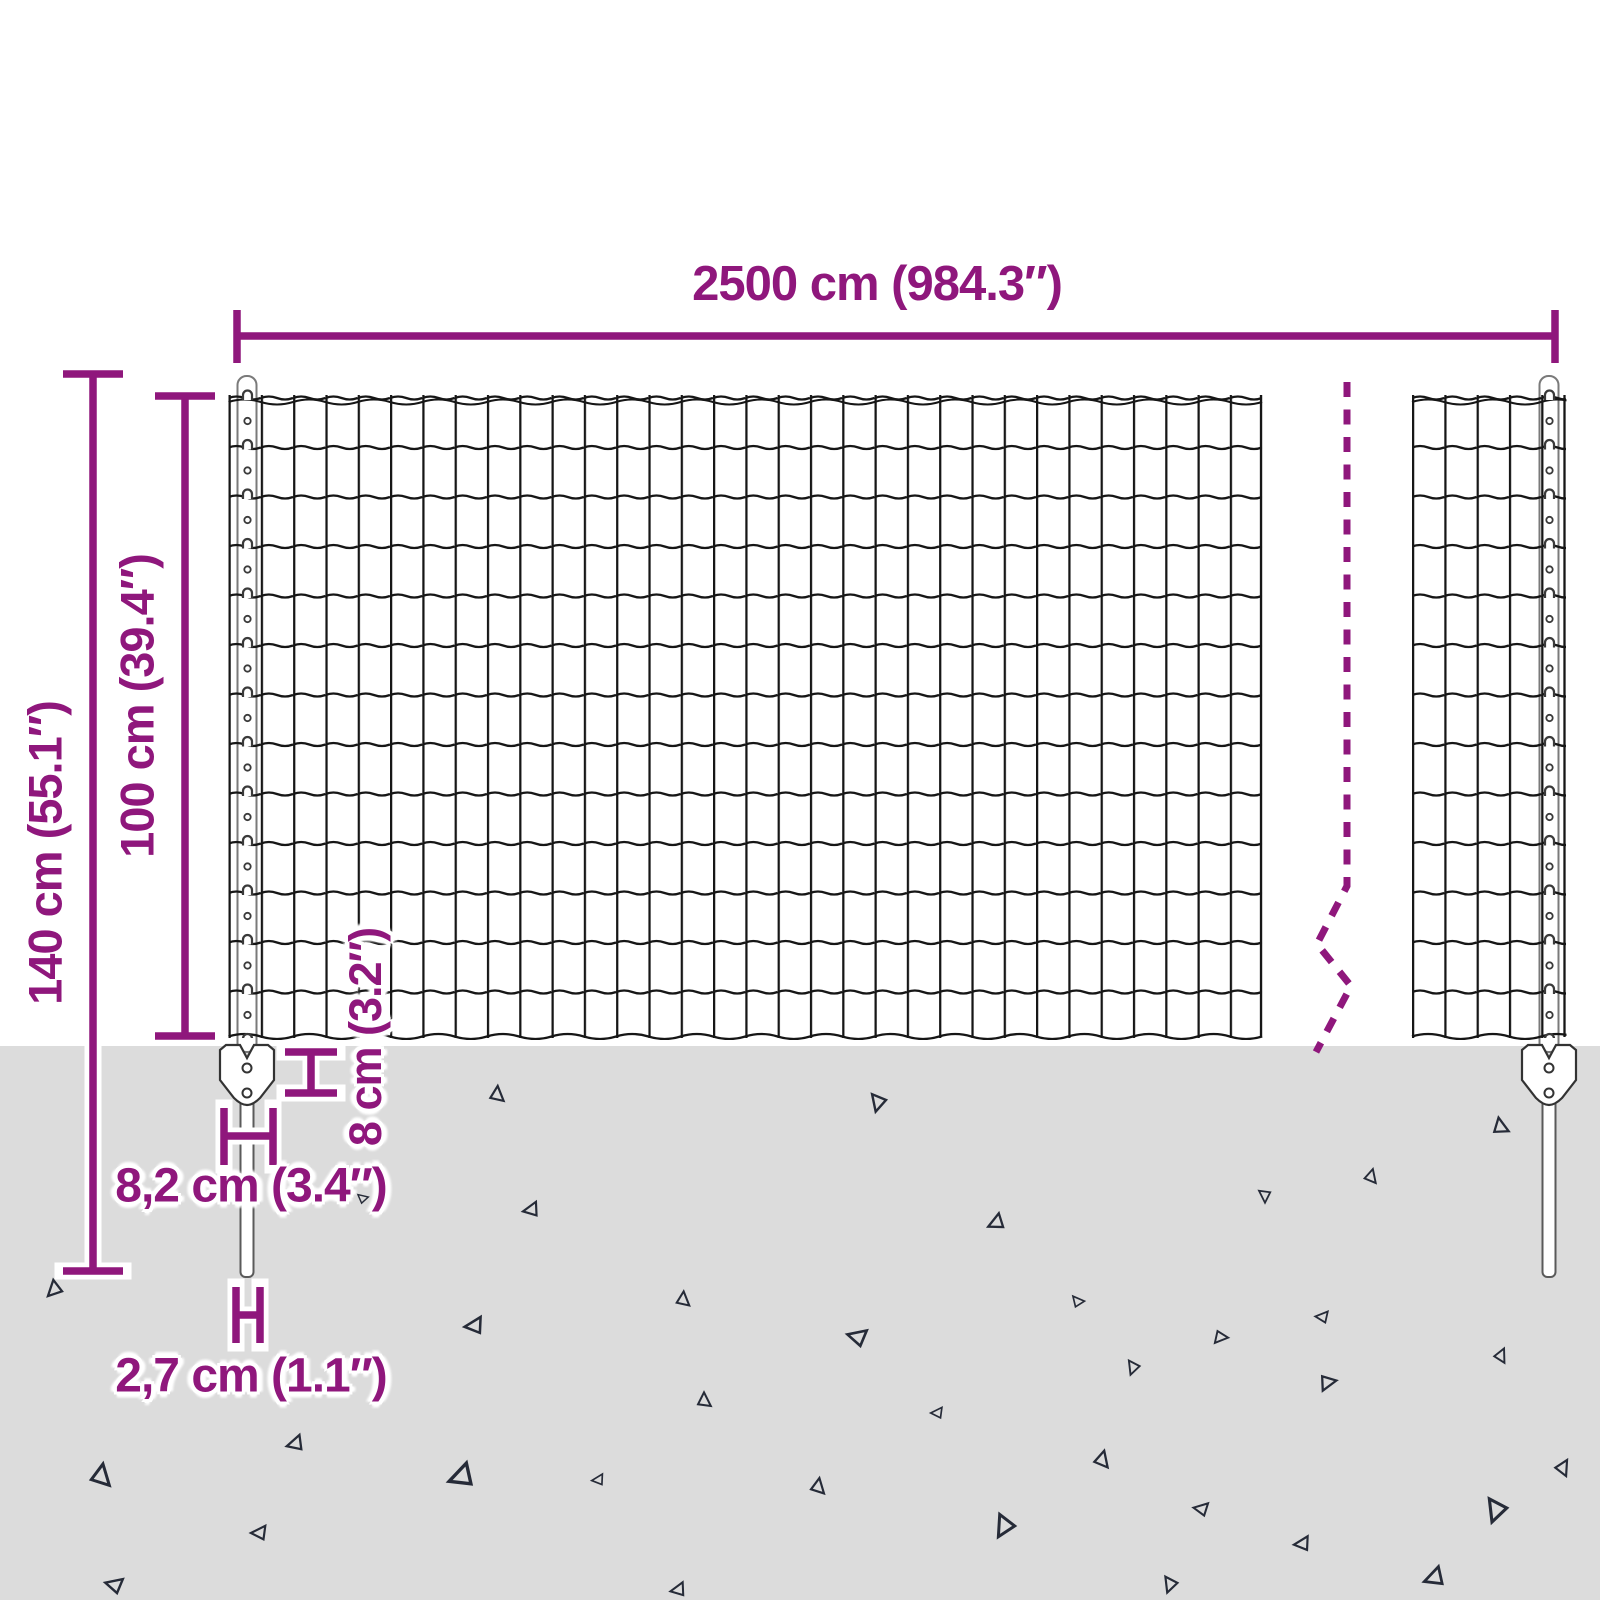  What do you see at coordinates (137, 706) in the screenshot?
I see `dimension-label-fence-height: 100 cm (39.4″)` at bounding box center [137, 706].